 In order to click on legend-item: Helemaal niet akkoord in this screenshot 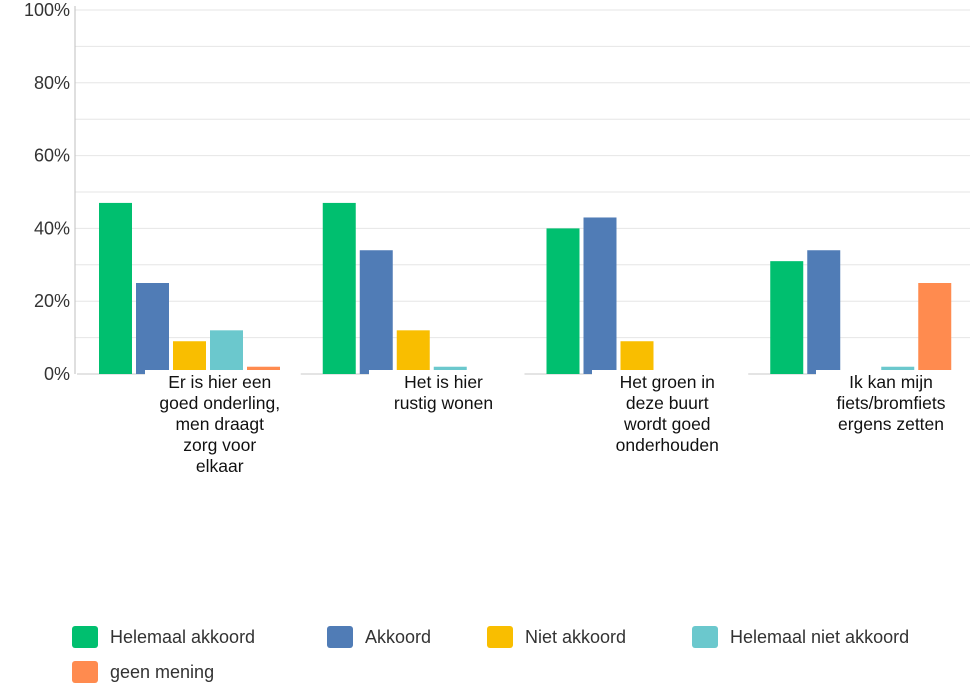, I will do `click(800, 637)`.